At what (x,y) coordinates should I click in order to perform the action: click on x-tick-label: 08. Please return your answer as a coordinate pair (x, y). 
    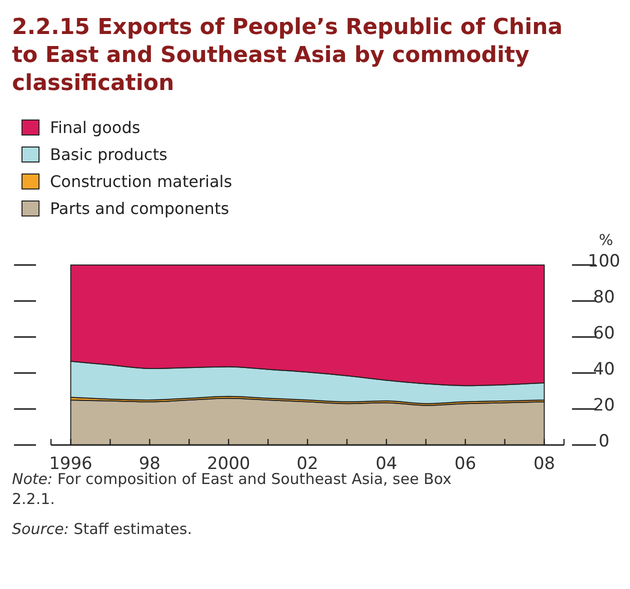
    Looking at the image, I should click on (544, 464).